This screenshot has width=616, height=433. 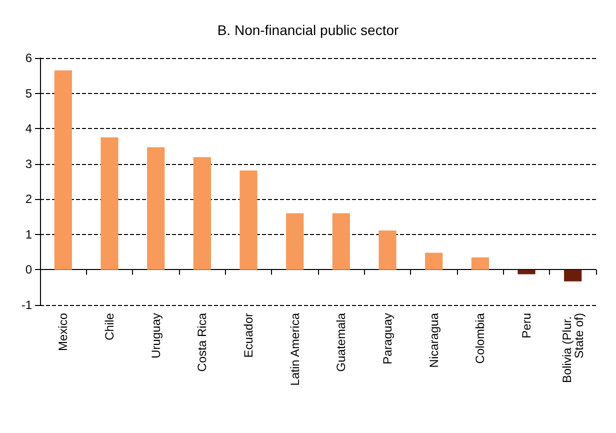 What do you see at coordinates (63, 332) in the screenshot?
I see `x-tick-label: Mexico` at bounding box center [63, 332].